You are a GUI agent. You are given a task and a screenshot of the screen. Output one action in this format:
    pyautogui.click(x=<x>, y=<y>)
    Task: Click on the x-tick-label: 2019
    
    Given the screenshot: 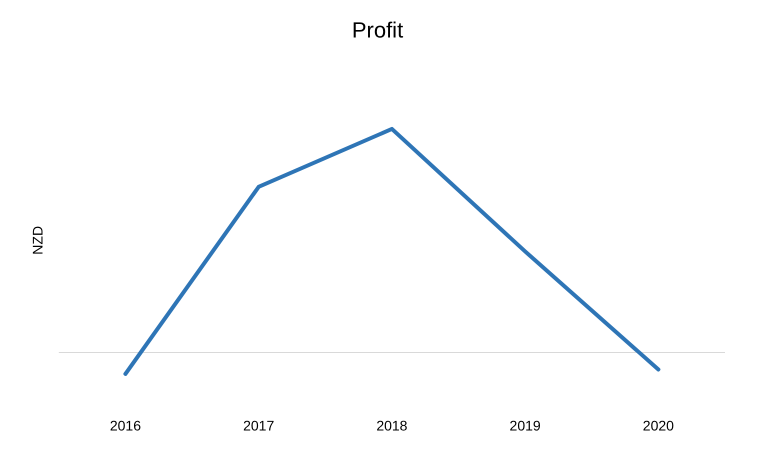 What is the action you would take?
    pyautogui.click(x=525, y=425)
    